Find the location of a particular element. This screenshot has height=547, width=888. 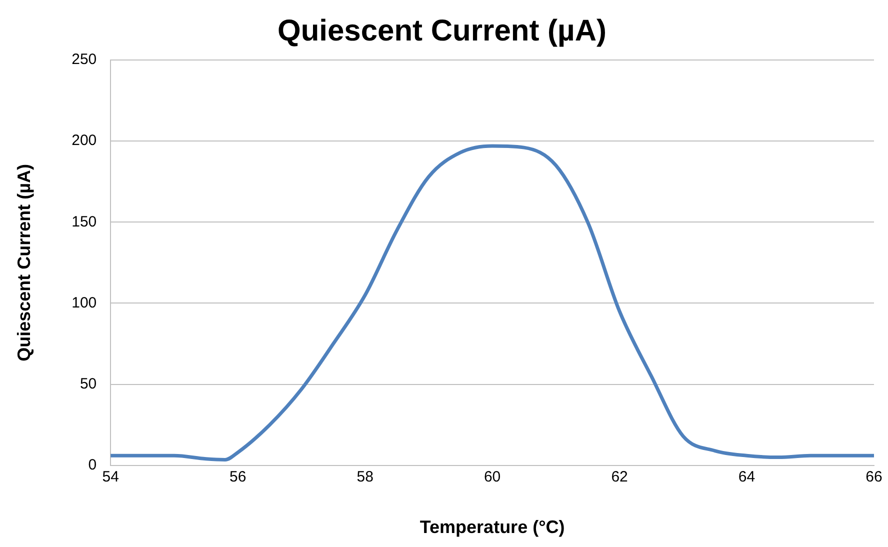

x-tick-label: 64 is located at coordinates (747, 477).